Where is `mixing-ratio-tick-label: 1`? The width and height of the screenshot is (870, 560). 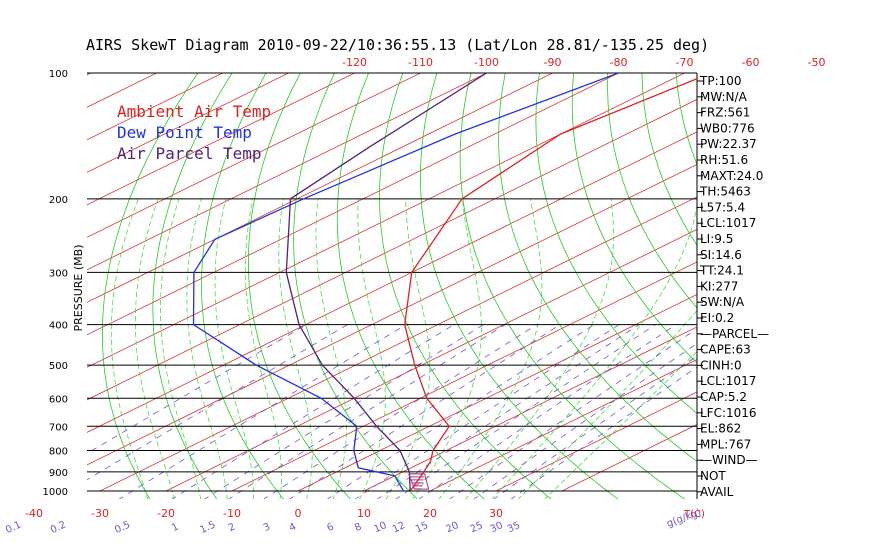 mixing-ratio-tick-label: 1 is located at coordinates (175, 527).